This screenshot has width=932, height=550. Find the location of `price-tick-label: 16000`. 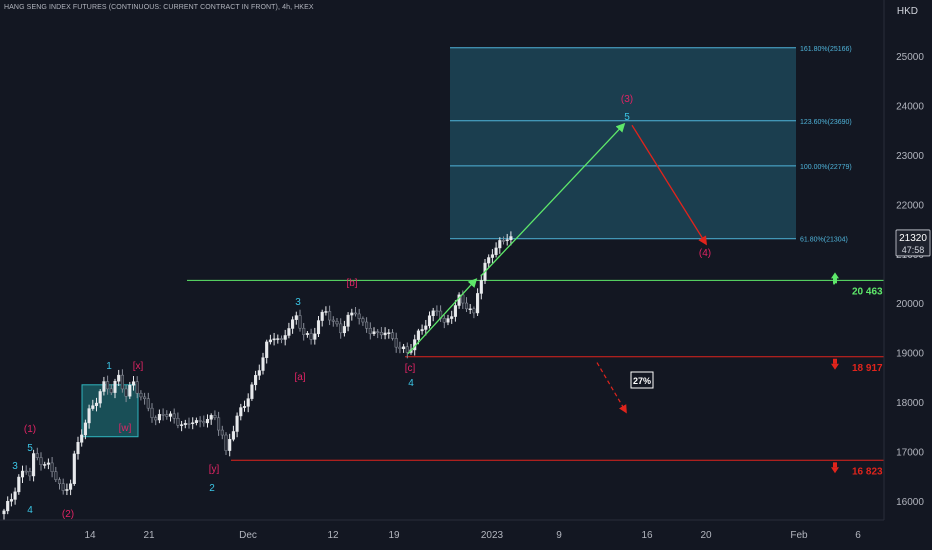

price-tick-label: 16000 is located at coordinates (910, 502).